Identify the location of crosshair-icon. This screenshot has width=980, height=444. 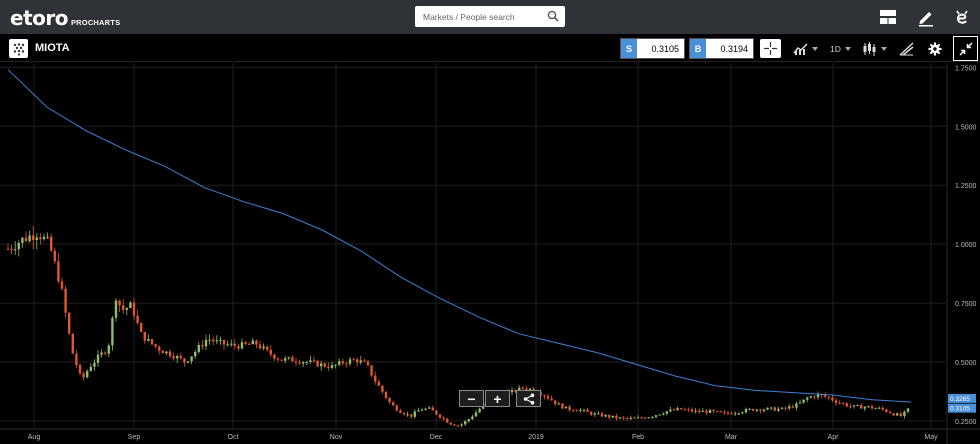
(770, 48).